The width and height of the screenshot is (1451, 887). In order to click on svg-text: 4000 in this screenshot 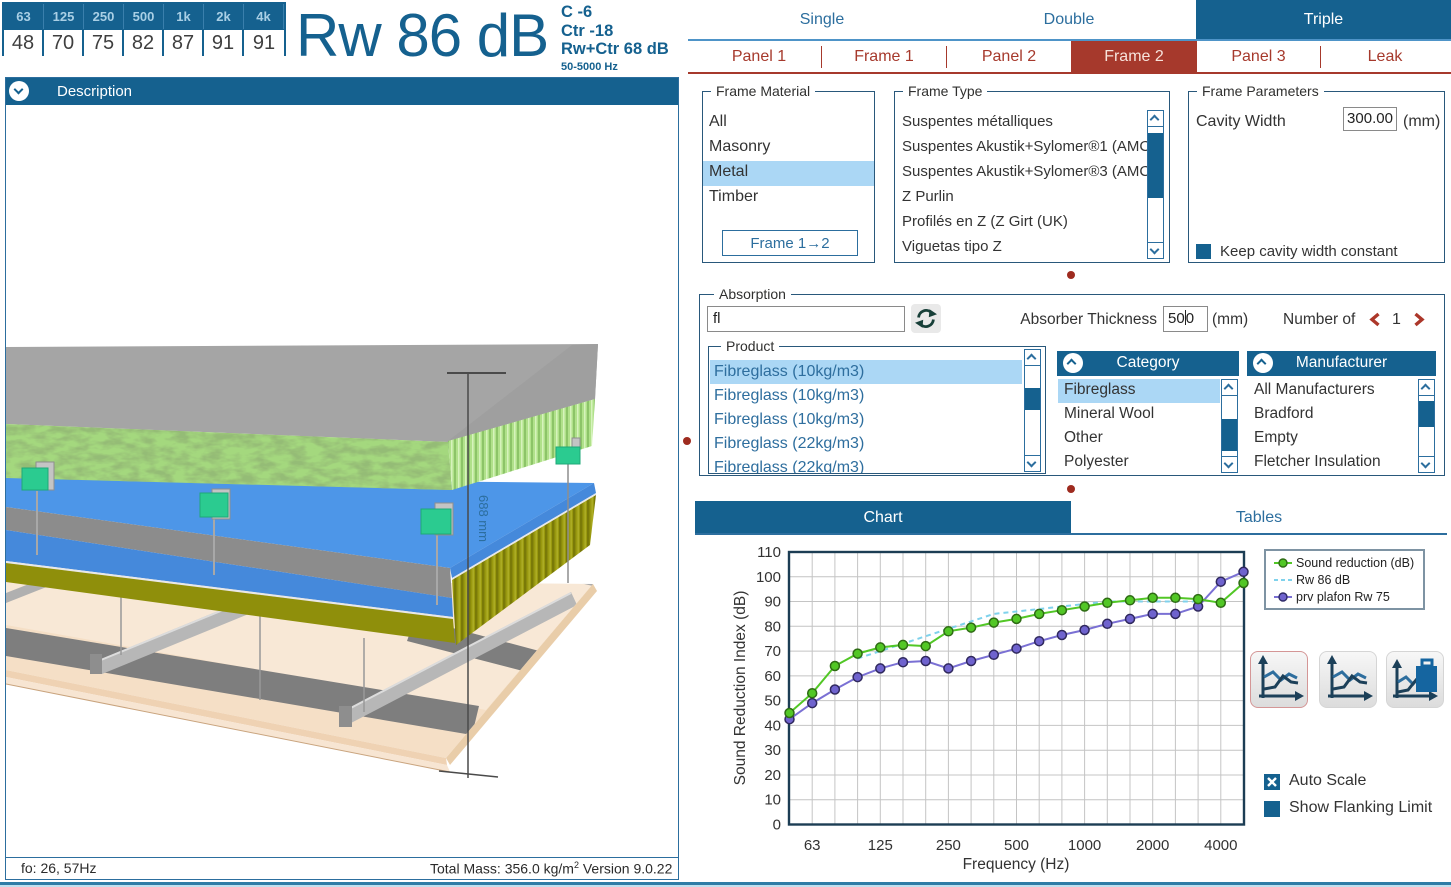, I will do `click(1220, 845)`.